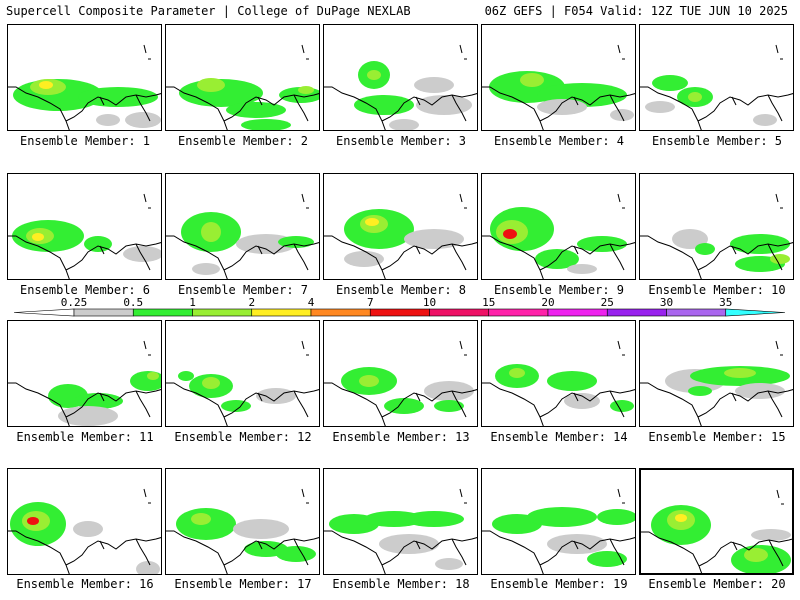 The width and height of the screenshot is (800, 600). What do you see at coordinates (401, 141) in the screenshot?
I see `member-caption: Ensemble Member: 3` at bounding box center [401, 141].